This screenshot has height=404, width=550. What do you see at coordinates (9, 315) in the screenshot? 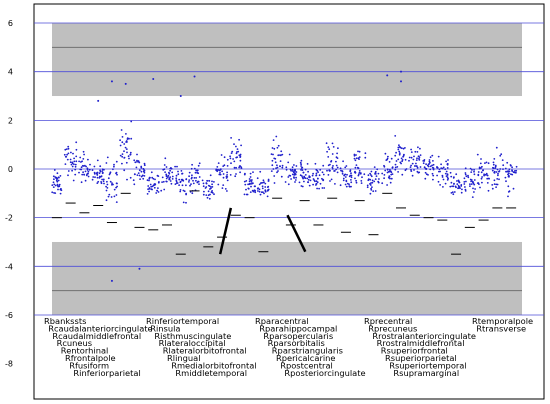
I see `y-tick-label: -6` at bounding box center [9, 315].